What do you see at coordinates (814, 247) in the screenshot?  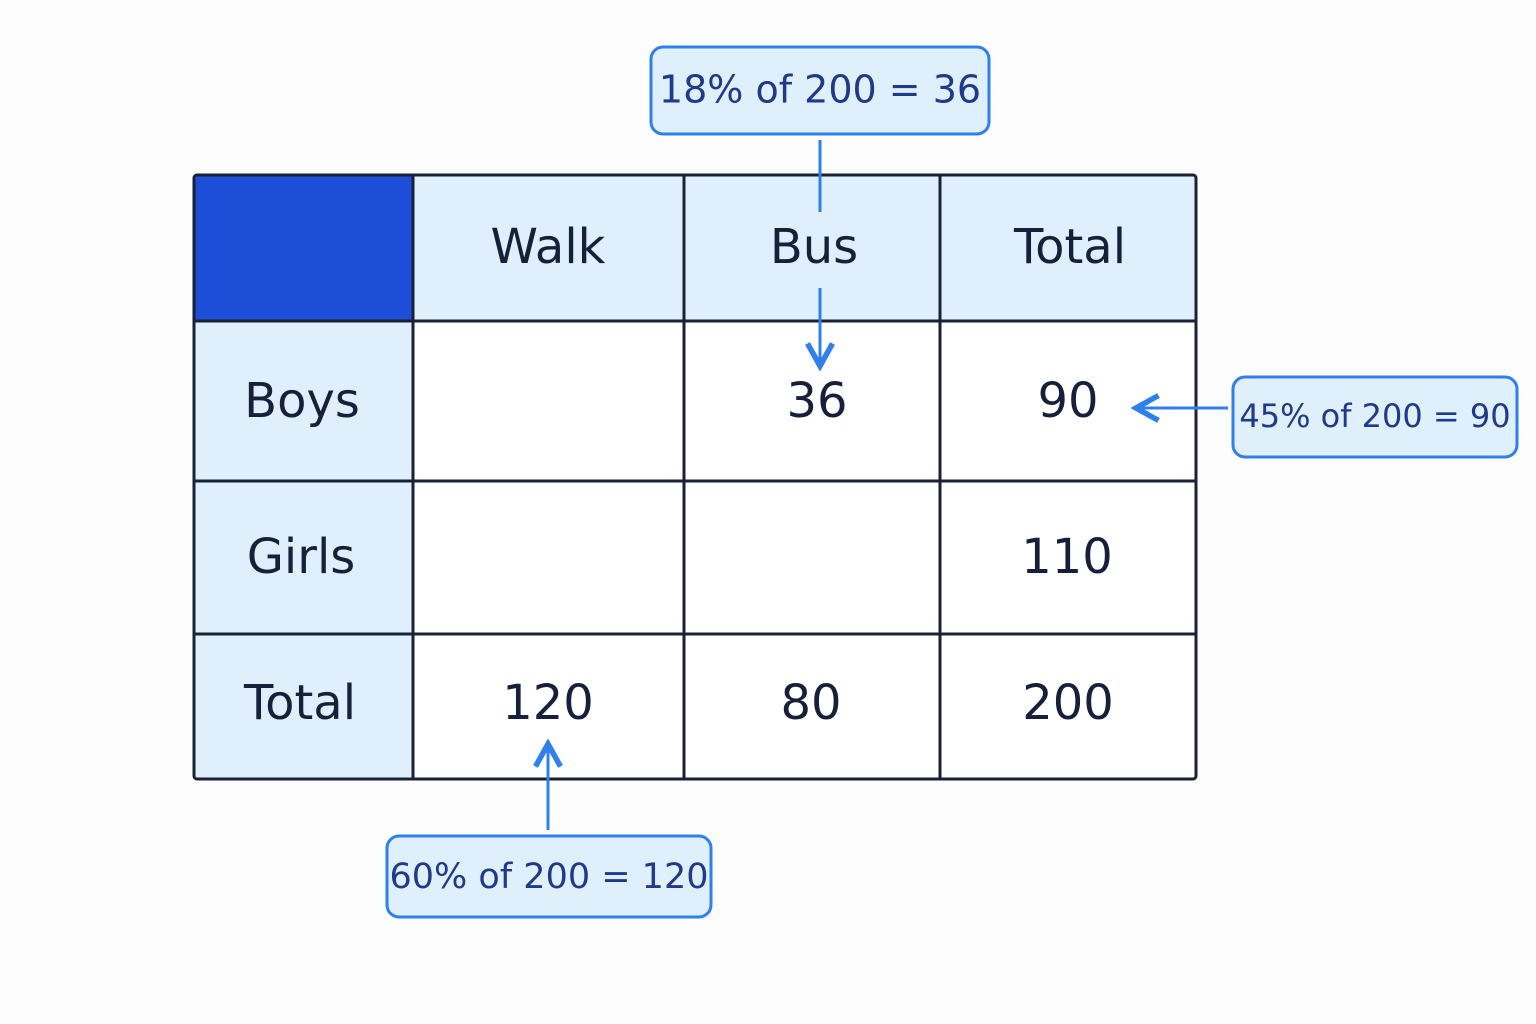 I see `column-header: Bus` at bounding box center [814, 247].